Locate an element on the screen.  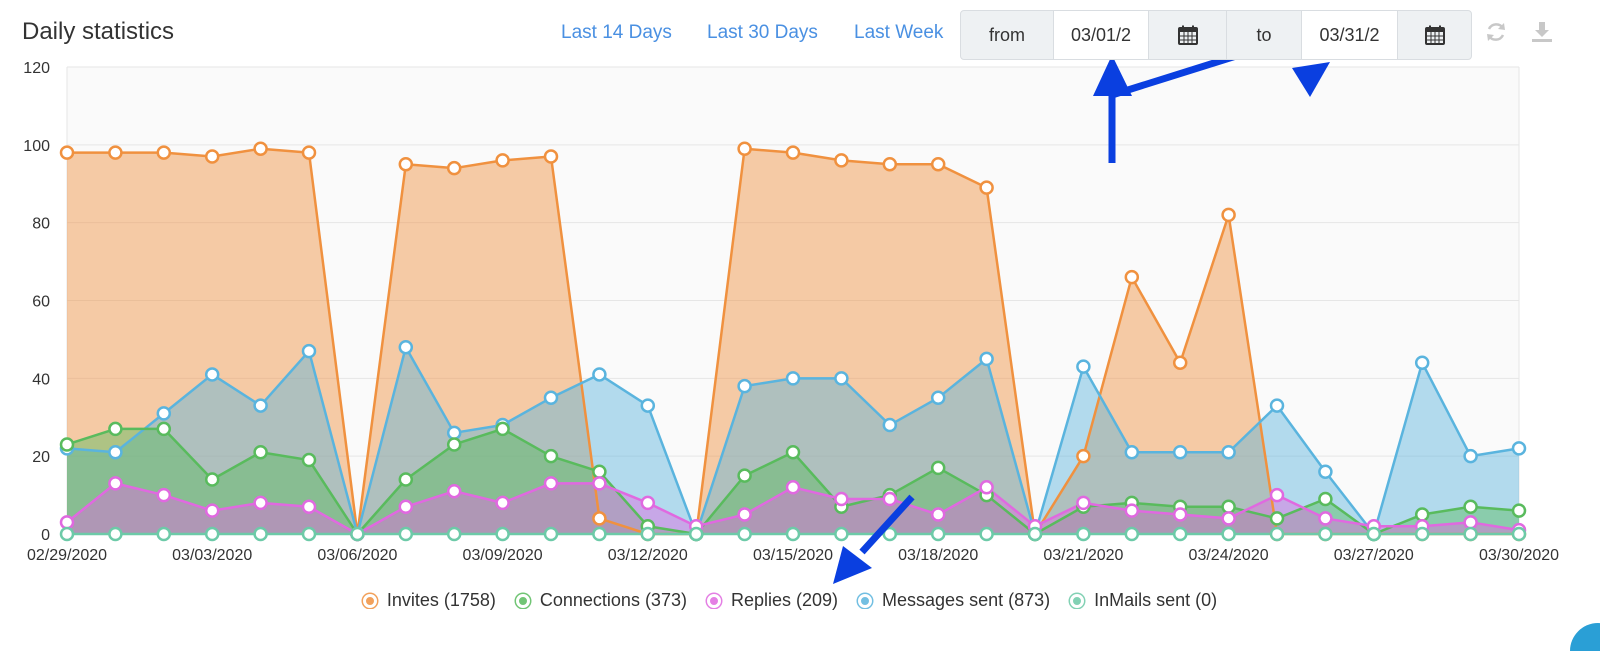
download-button is located at coordinates (1542, 34).